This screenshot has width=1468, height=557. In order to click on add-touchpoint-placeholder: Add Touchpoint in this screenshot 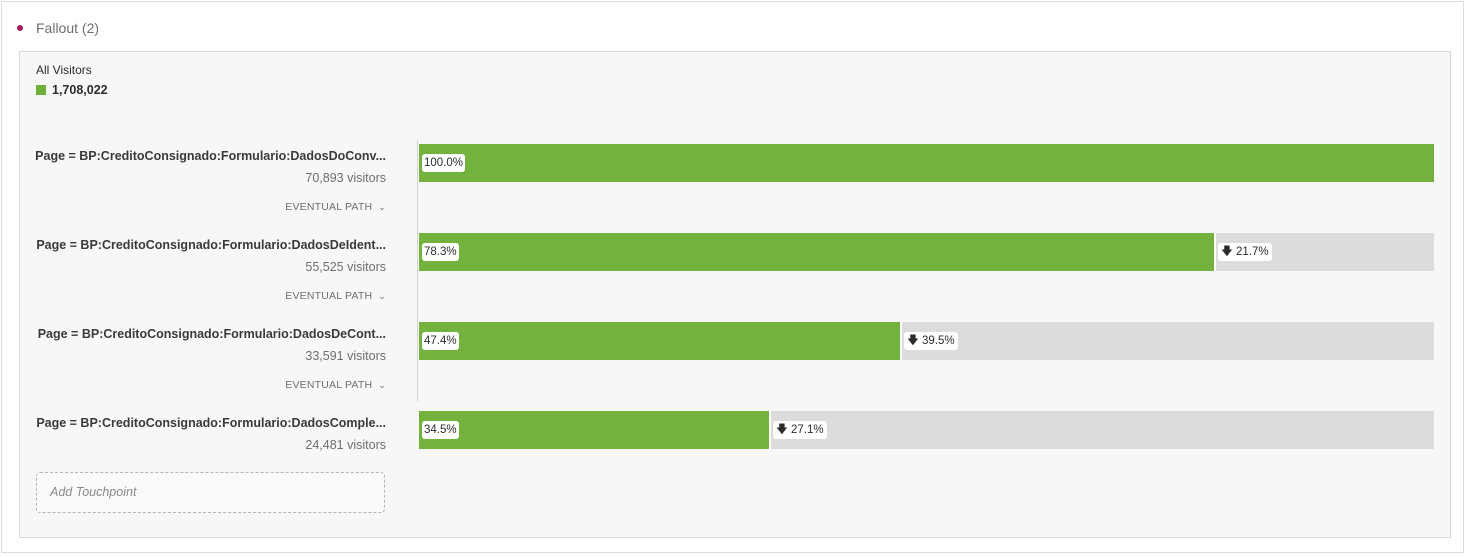, I will do `click(93, 492)`.